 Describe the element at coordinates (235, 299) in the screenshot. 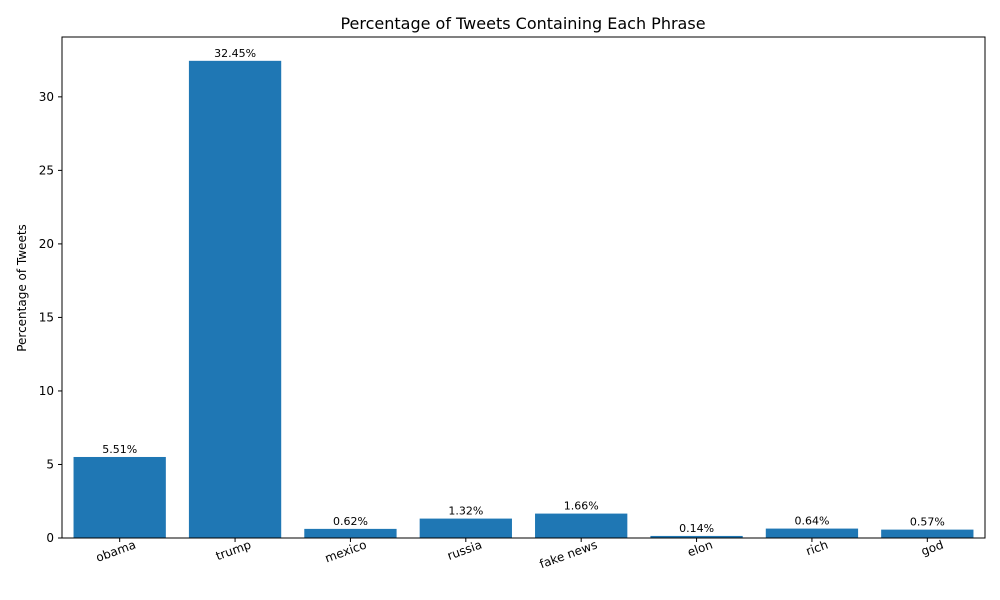

I see `bar-trump` at that location.